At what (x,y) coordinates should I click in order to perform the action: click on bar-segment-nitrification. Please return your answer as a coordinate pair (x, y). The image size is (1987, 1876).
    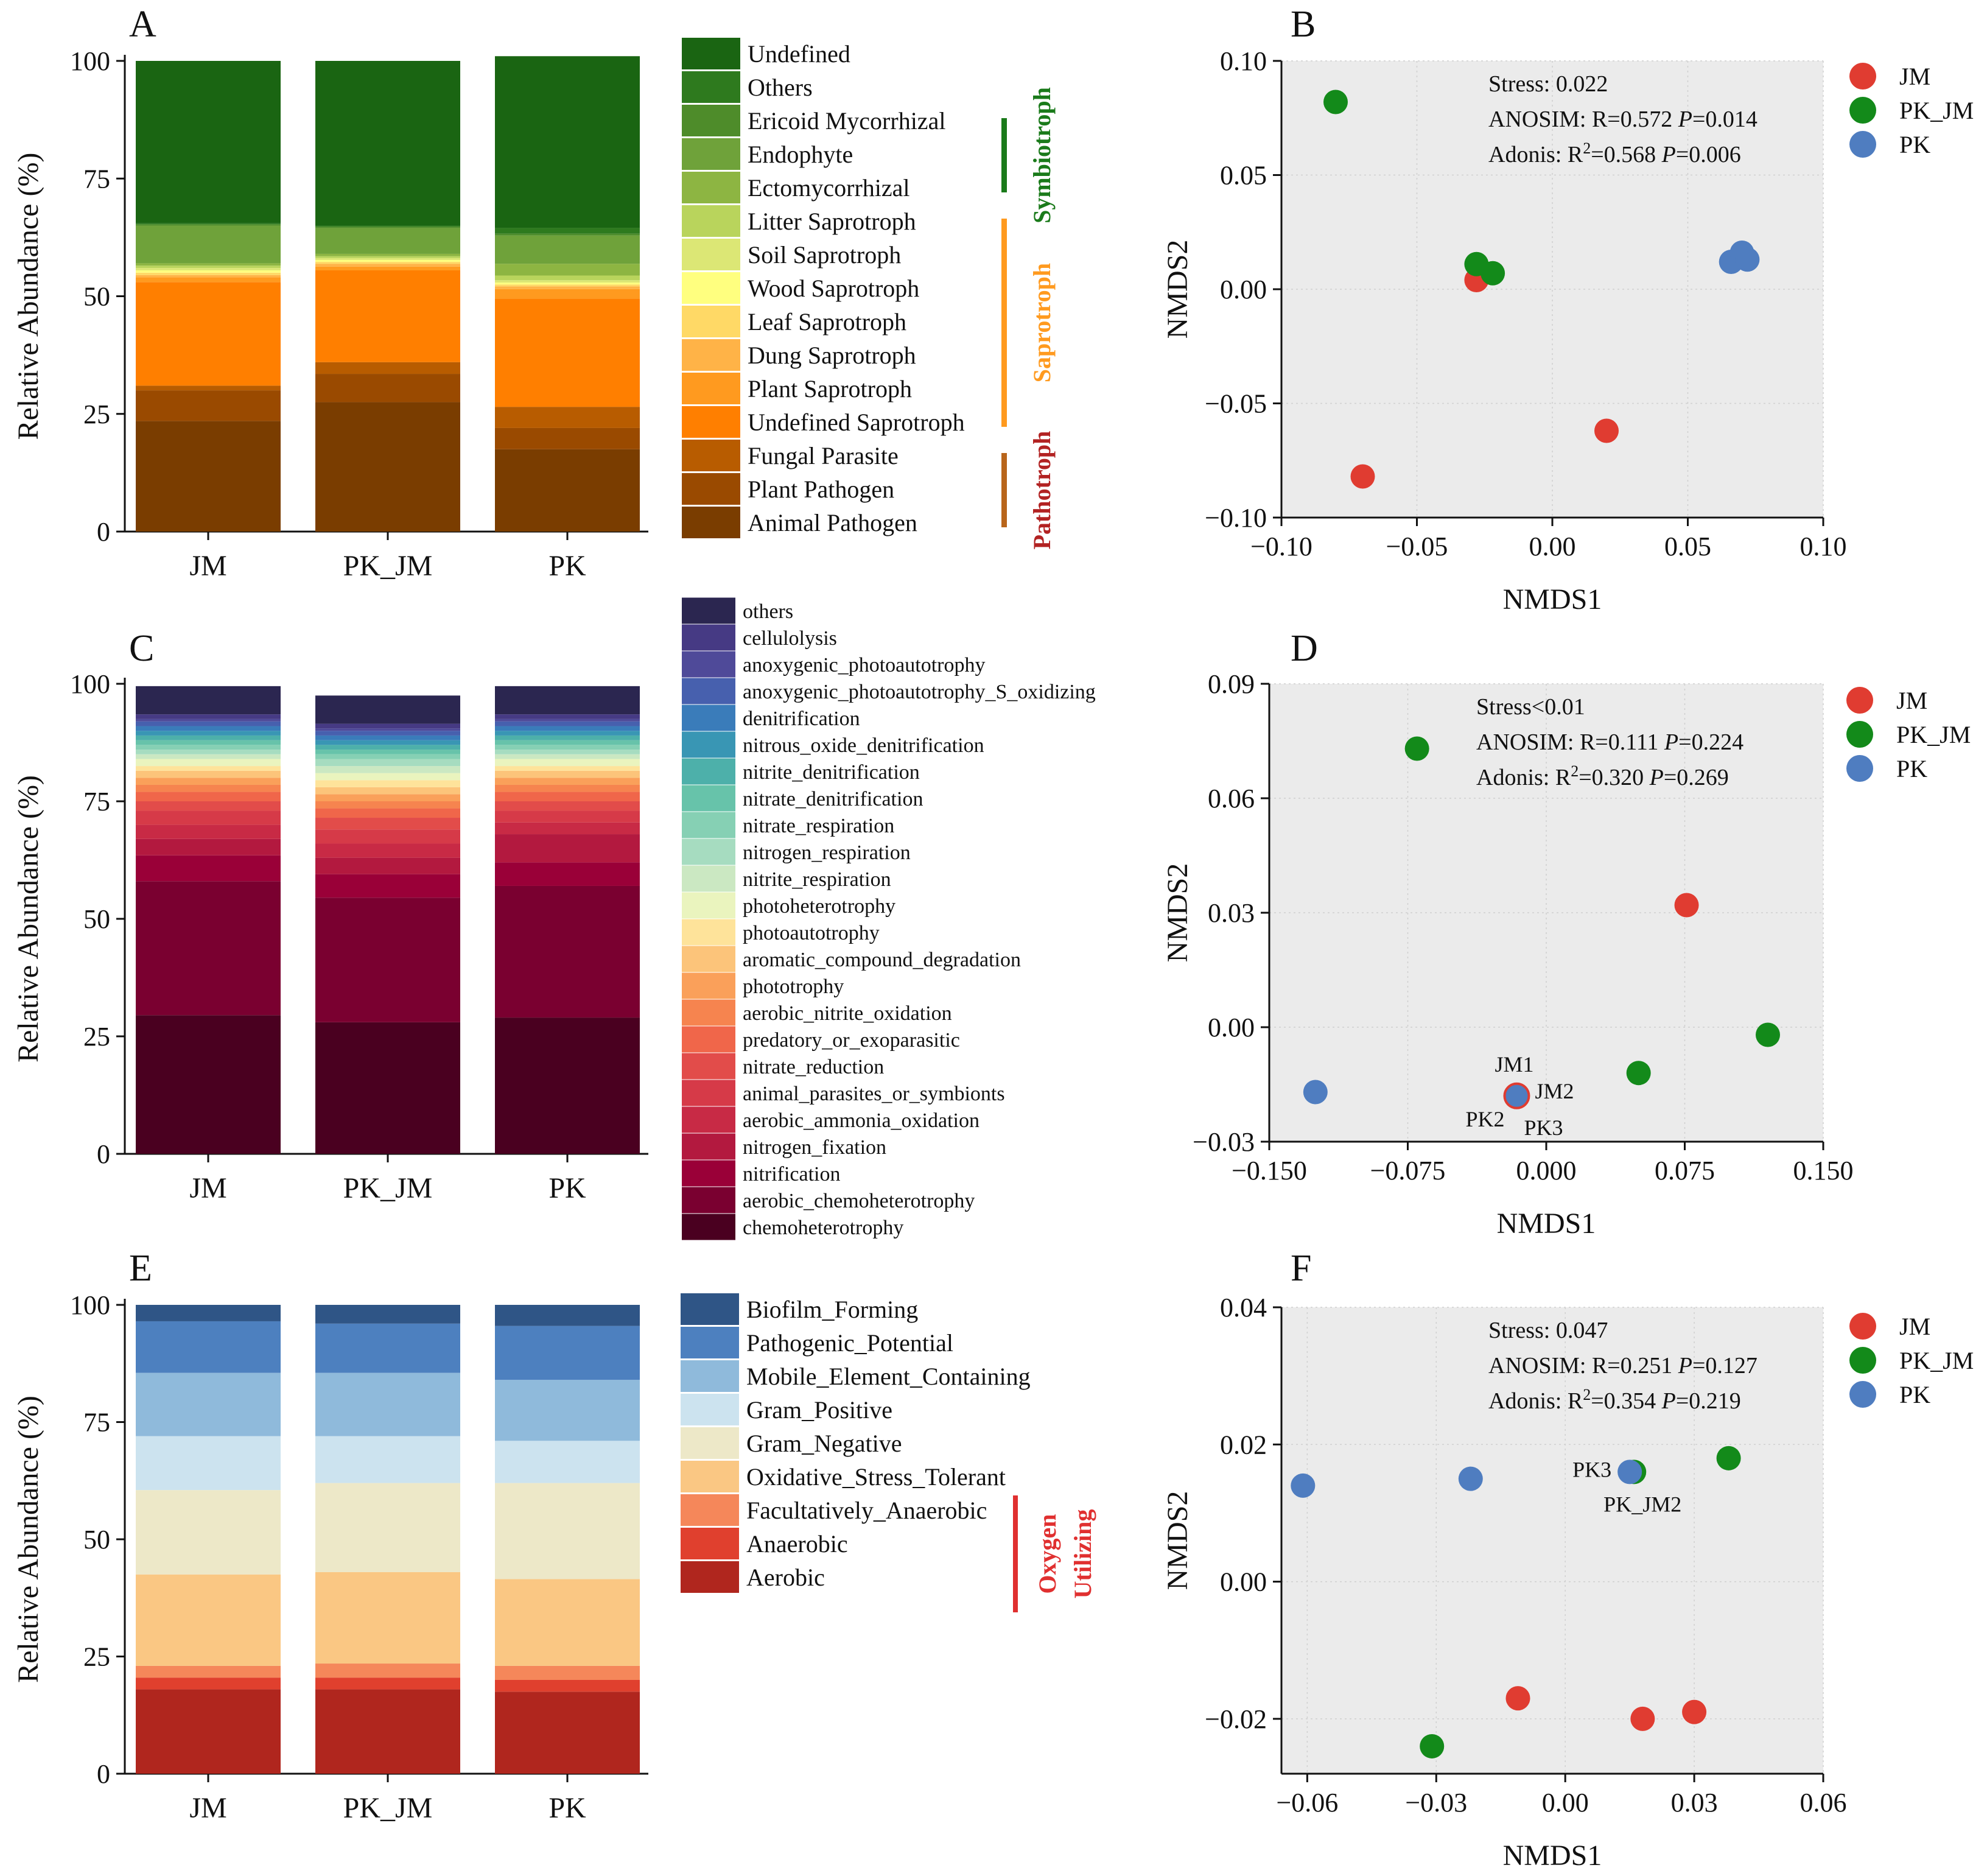
    Looking at the image, I should click on (567, 874).